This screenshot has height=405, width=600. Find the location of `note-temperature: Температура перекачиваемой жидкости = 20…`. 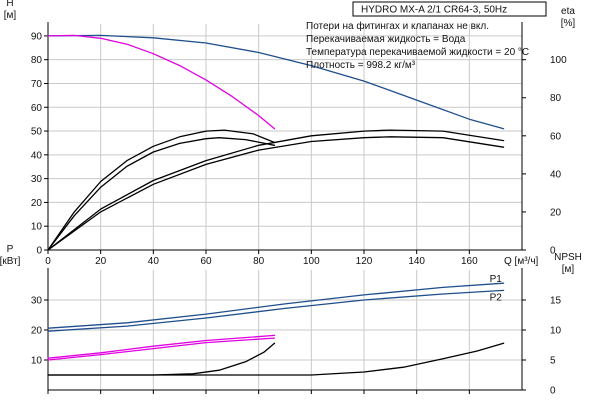

note-temperature: Температура перекачиваемой жидкости = 20… is located at coordinates (417, 52).